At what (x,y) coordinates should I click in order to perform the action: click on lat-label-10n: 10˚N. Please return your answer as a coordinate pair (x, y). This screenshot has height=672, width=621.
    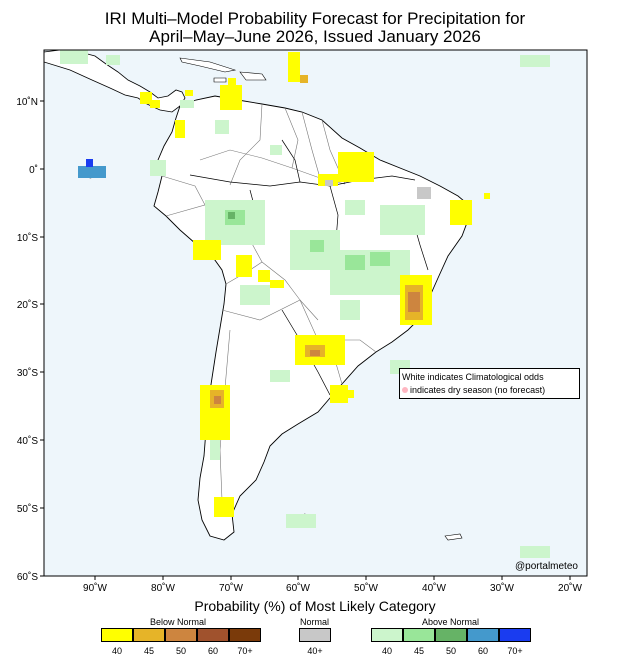
    Looking at the image, I should click on (27, 102).